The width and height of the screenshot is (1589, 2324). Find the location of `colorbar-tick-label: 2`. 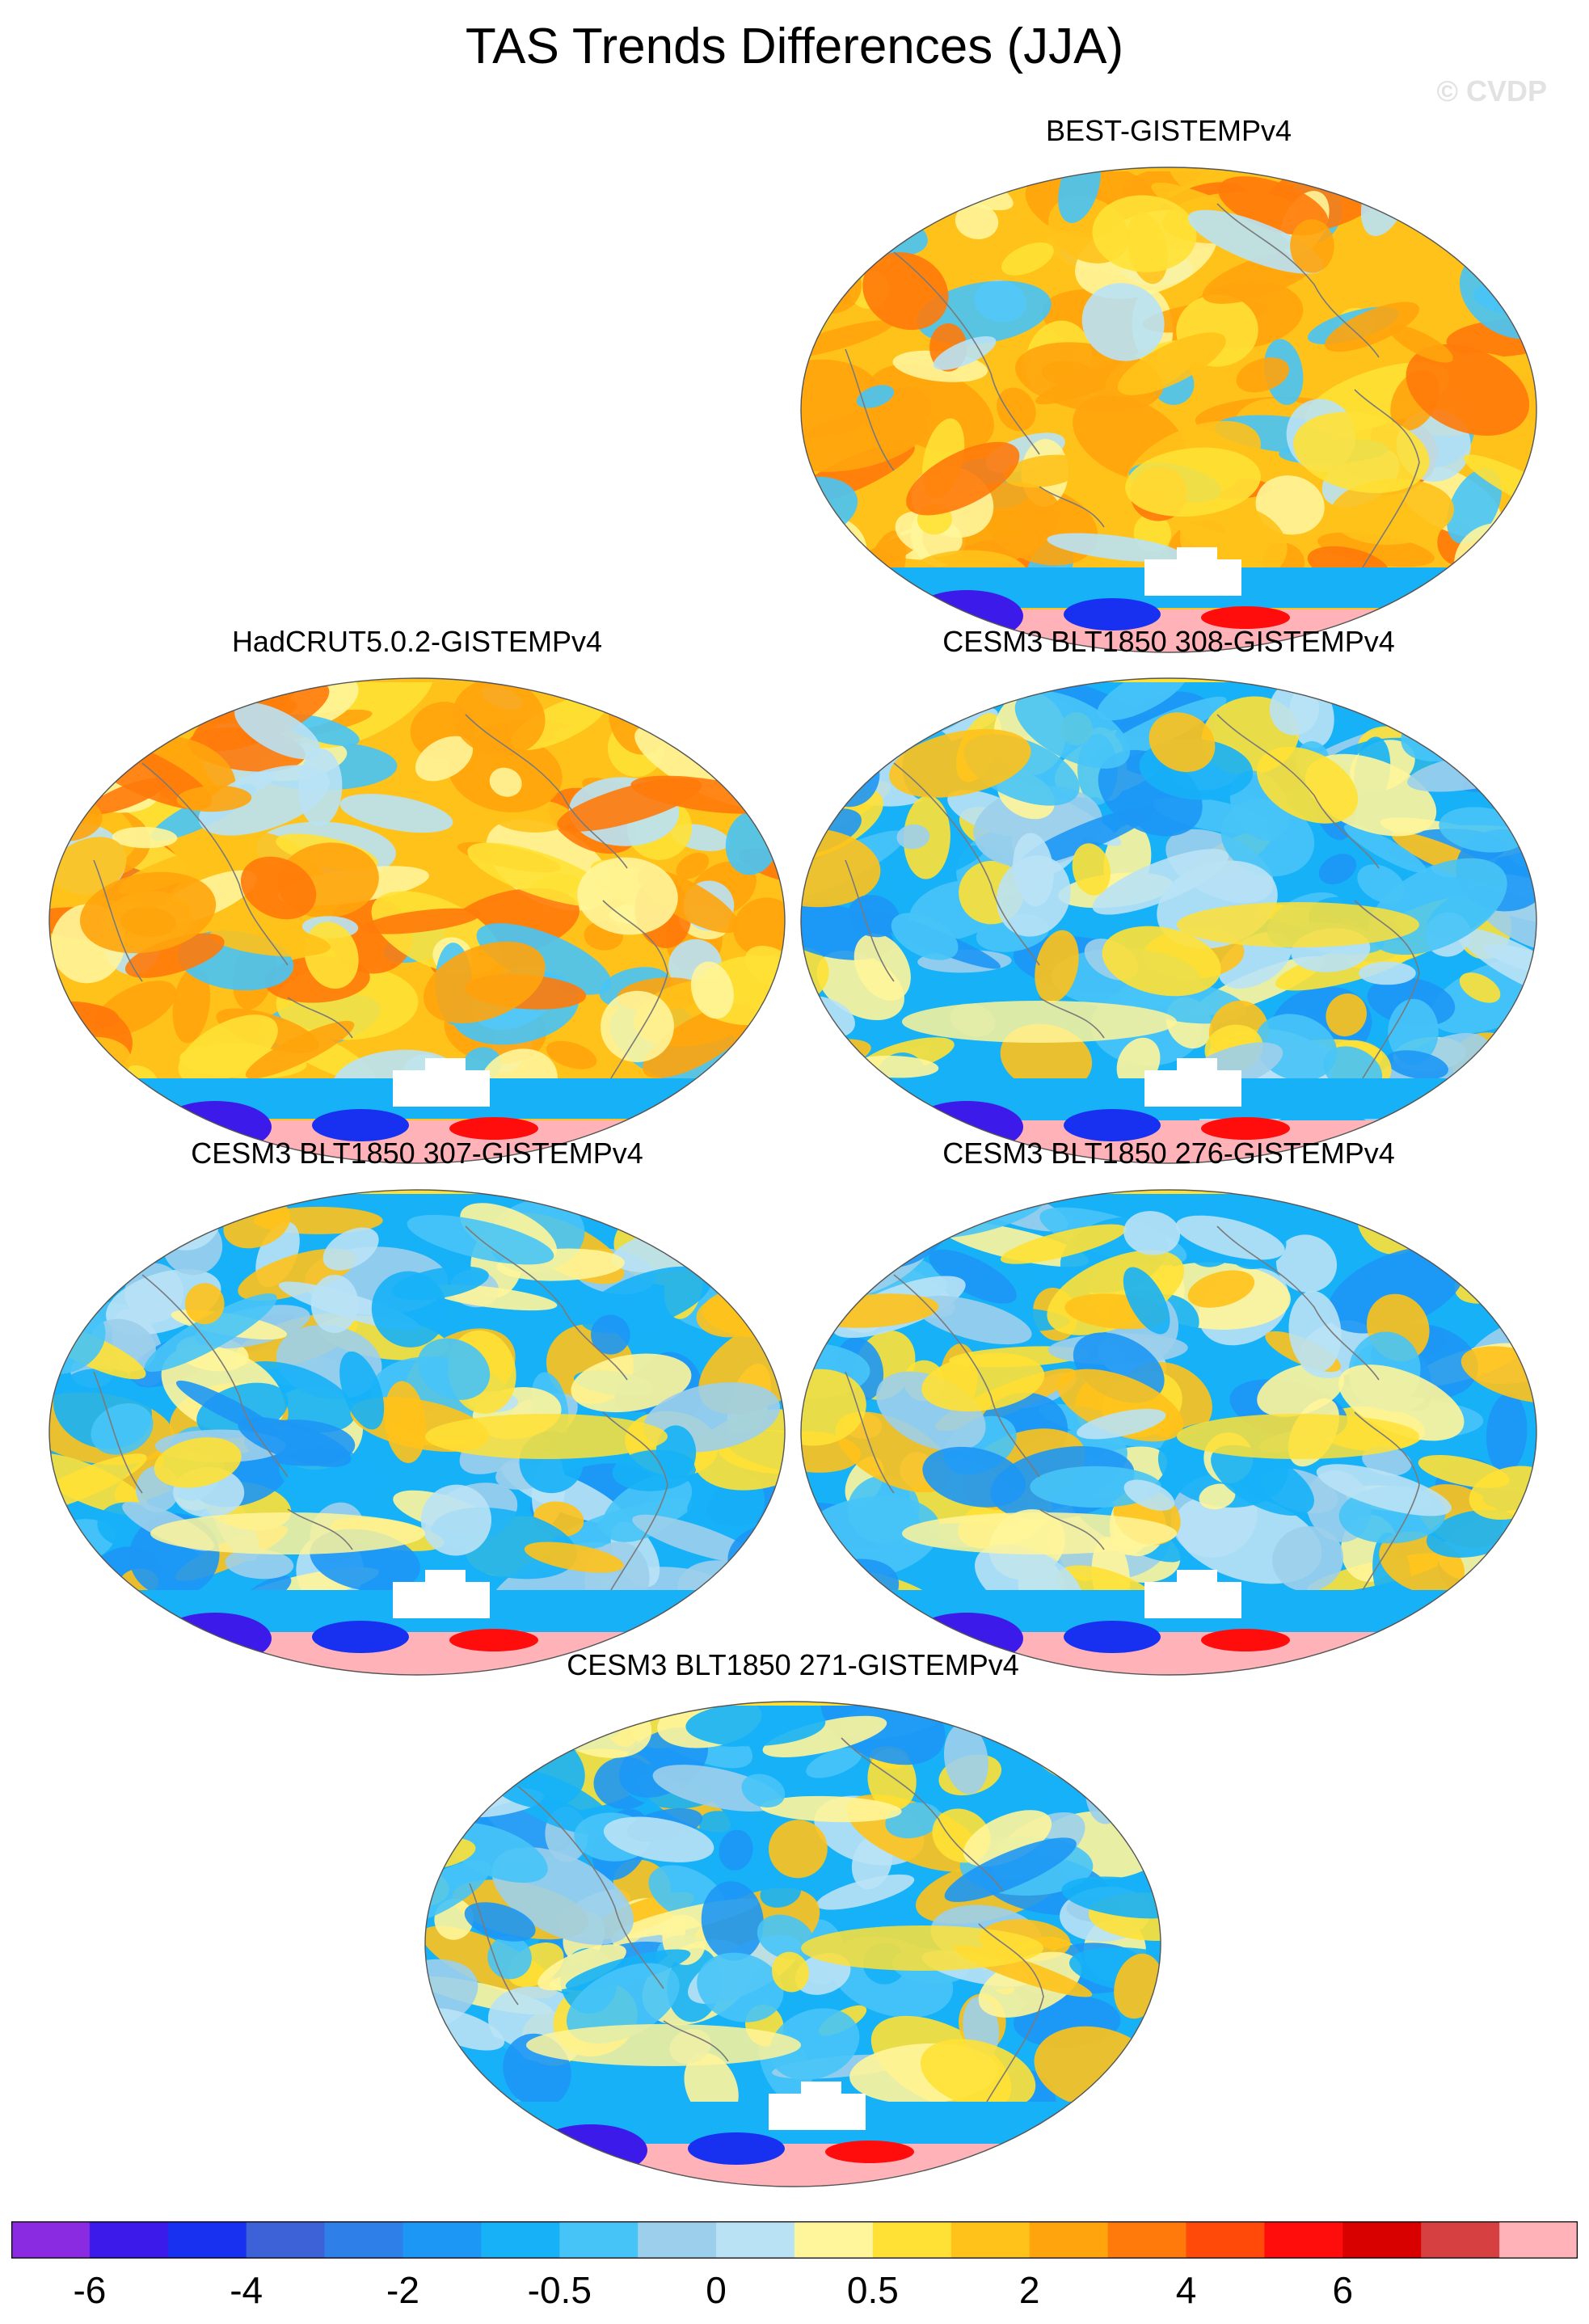

colorbar-tick-label: 2 is located at coordinates (1029, 2290).